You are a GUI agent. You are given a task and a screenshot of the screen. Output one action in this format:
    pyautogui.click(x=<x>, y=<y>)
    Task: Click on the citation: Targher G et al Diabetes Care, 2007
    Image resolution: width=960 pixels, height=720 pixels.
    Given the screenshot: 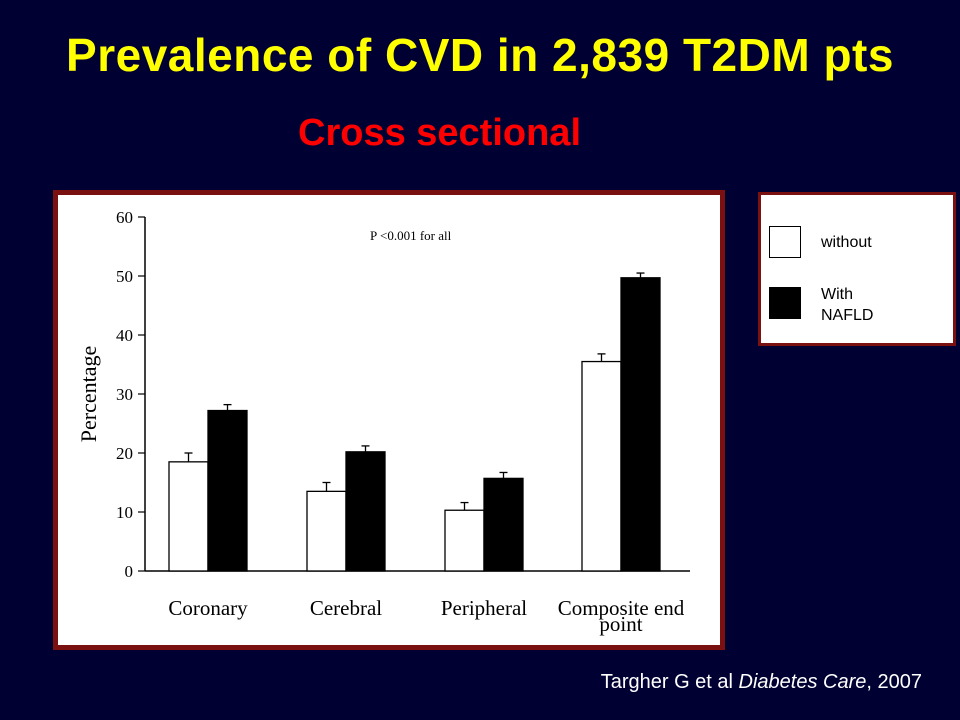 What is the action you would take?
    pyautogui.click(x=761, y=682)
    